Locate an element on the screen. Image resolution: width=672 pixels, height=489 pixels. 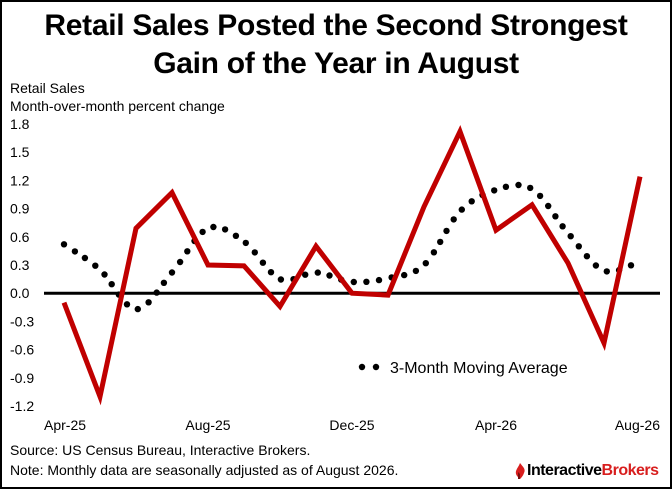
x-tick-label: Aug-25 is located at coordinates (207, 425).